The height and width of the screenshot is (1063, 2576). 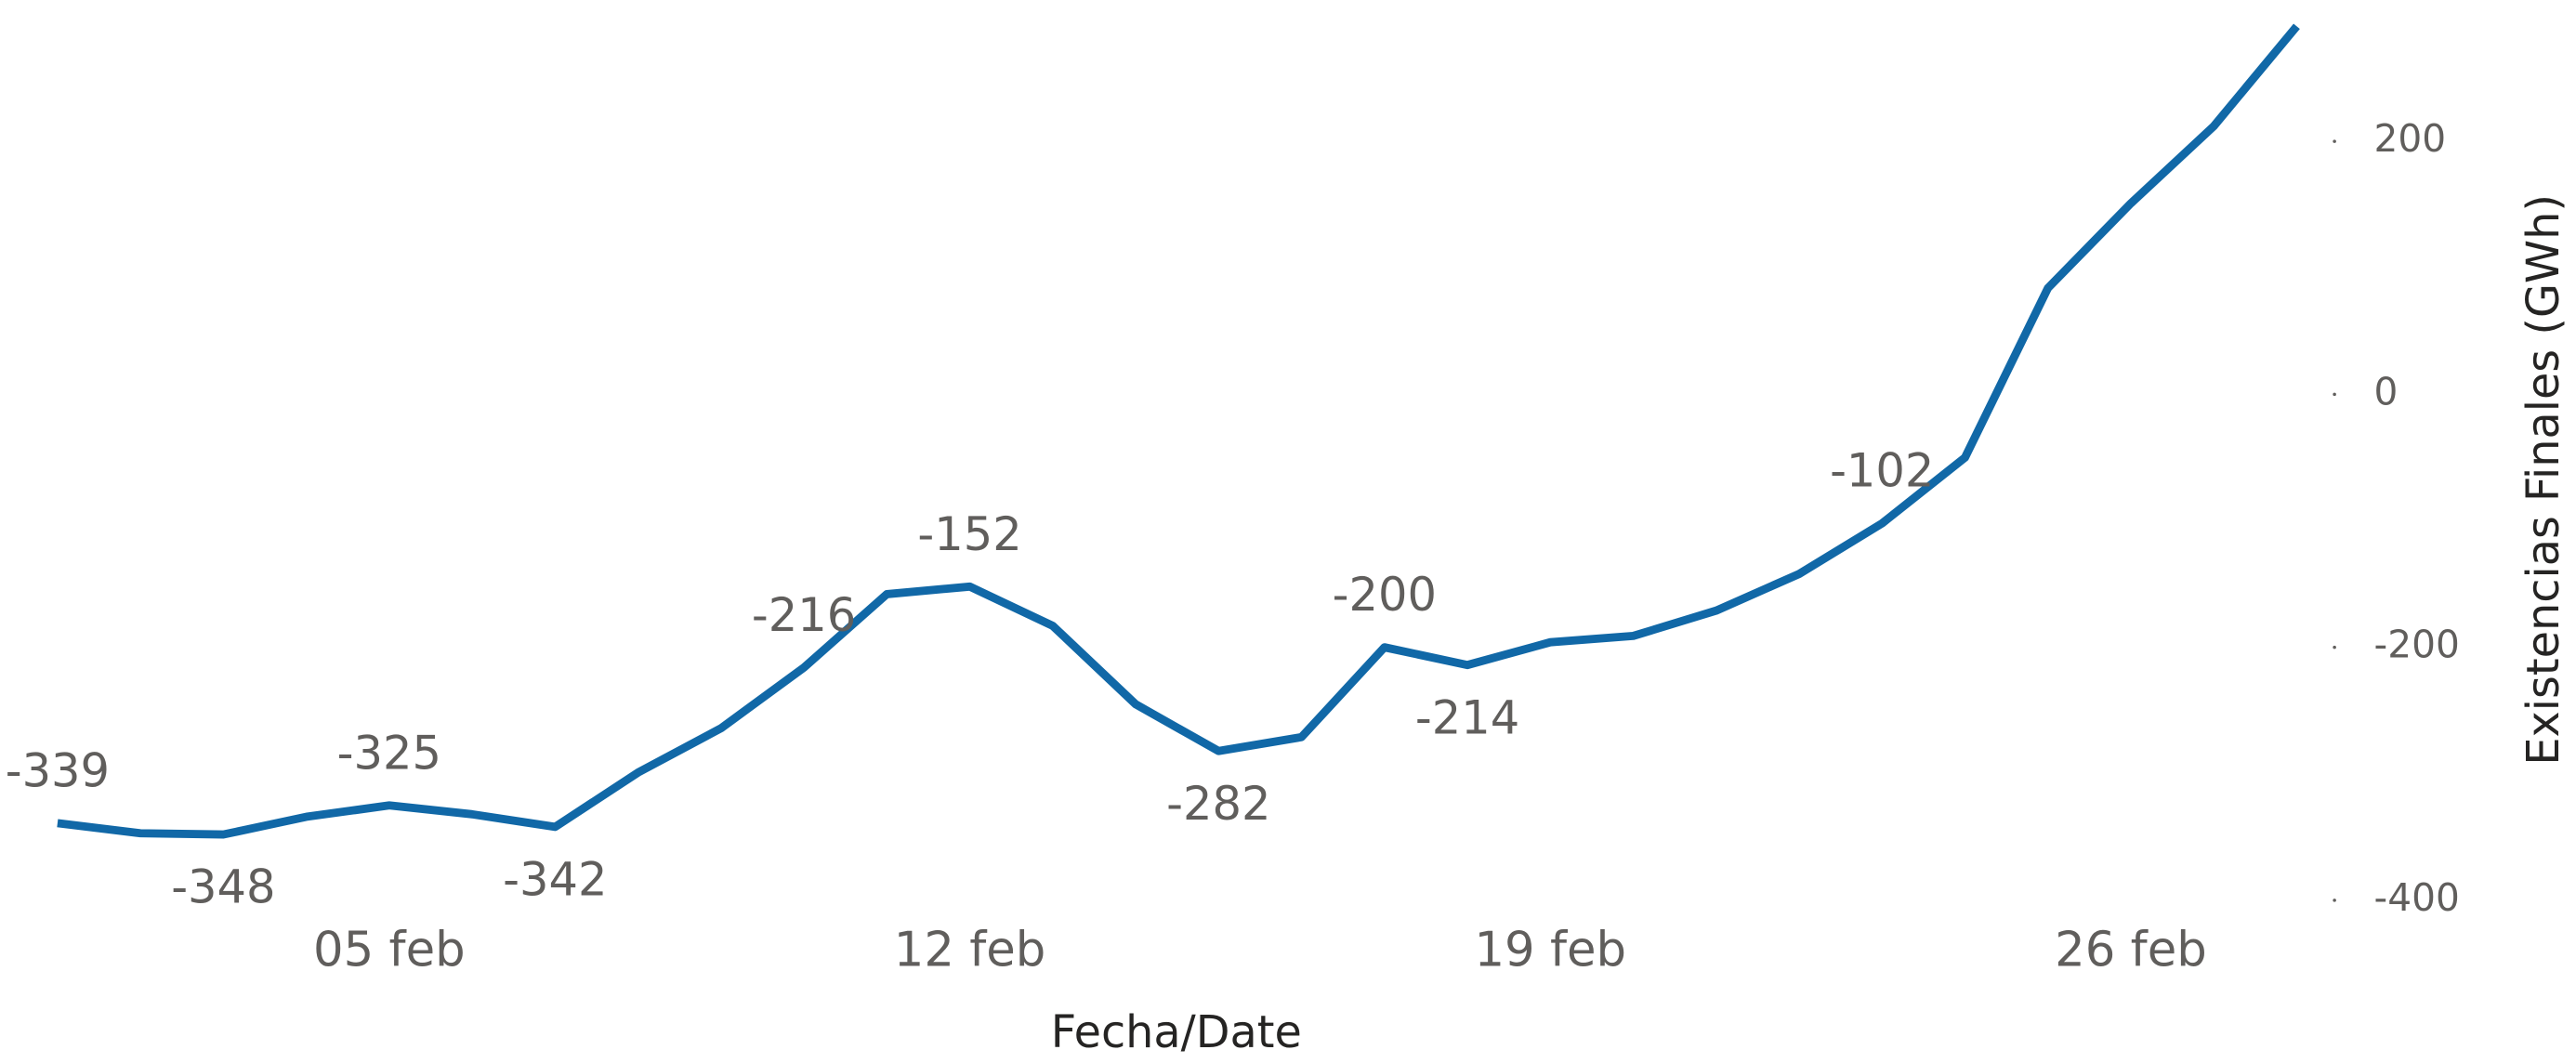 I want to click on data-label: -325, so click(x=389, y=753).